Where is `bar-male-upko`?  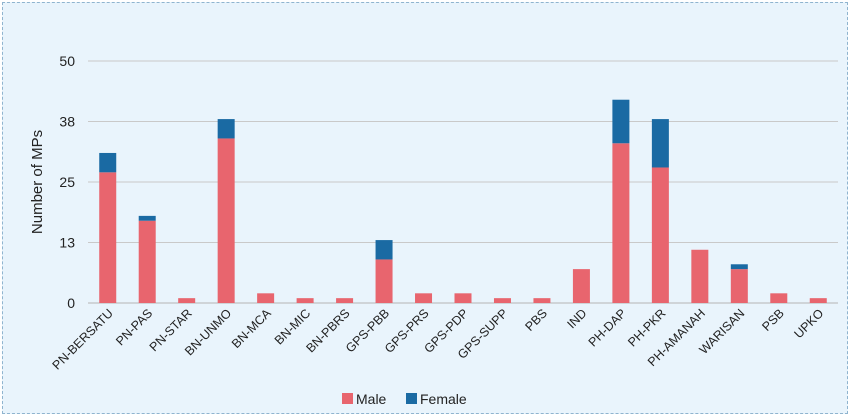 bar-male-upko is located at coordinates (818, 300).